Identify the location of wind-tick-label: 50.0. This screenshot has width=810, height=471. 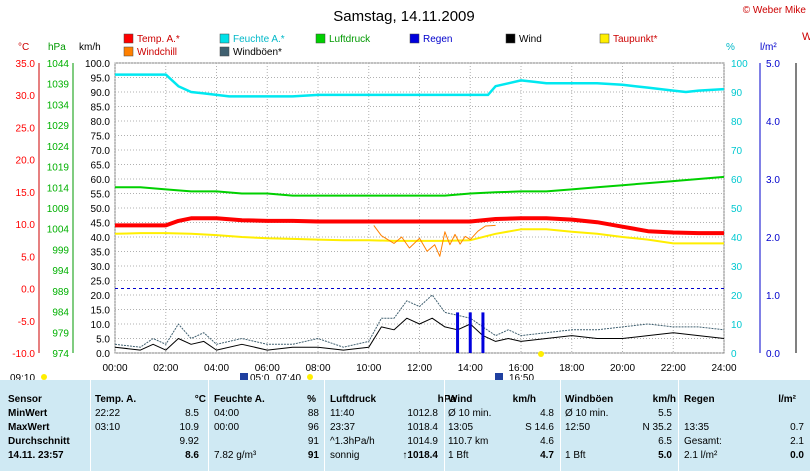
(101, 209).